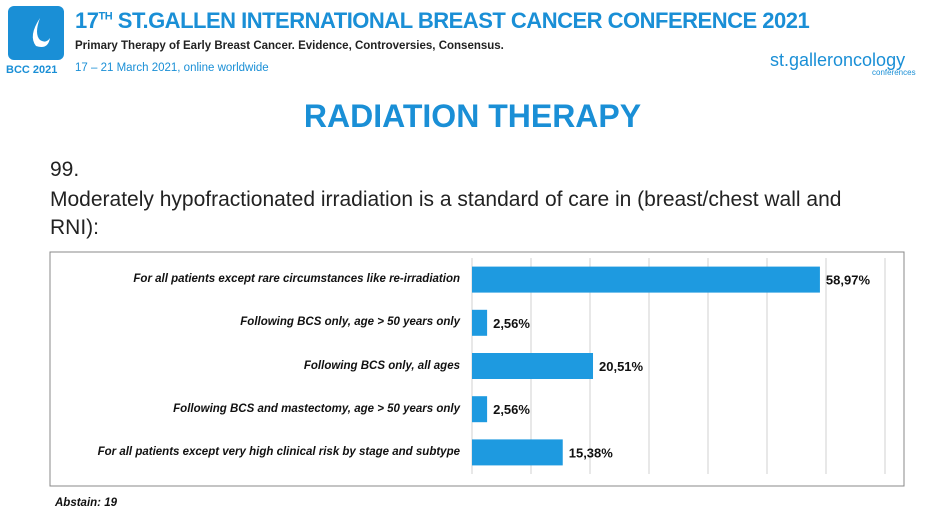 This screenshot has height=531, width=945. I want to click on category-label-box: Following BCS only, age > 50 years only, so click(250, 323).